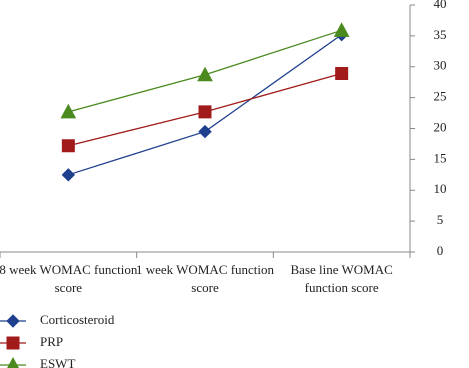 Image resolution: width=469 pixels, height=368 pixels. What do you see at coordinates (51, 341) in the screenshot?
I see `legend-label: PRP` at bounding box center [51, 341].